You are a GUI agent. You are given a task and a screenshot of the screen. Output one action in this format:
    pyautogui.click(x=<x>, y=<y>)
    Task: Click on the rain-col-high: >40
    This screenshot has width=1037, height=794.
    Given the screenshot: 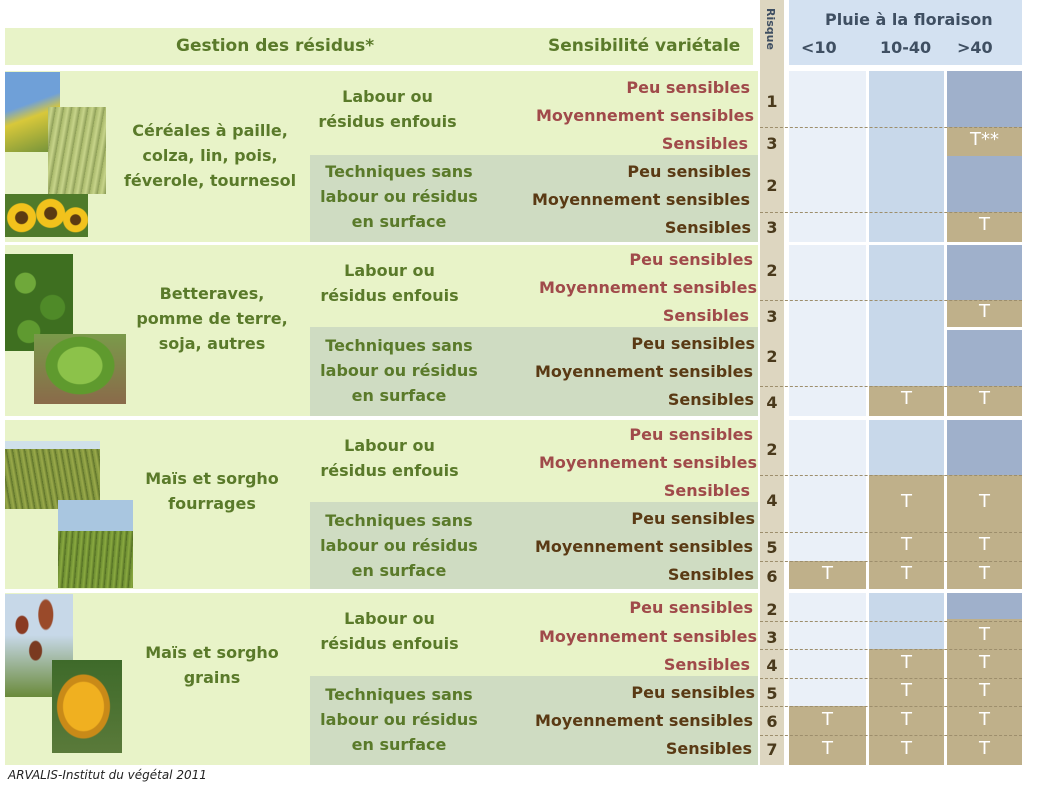 What is the action you would take?
    pyautogui.click(x=975, y=47)
    